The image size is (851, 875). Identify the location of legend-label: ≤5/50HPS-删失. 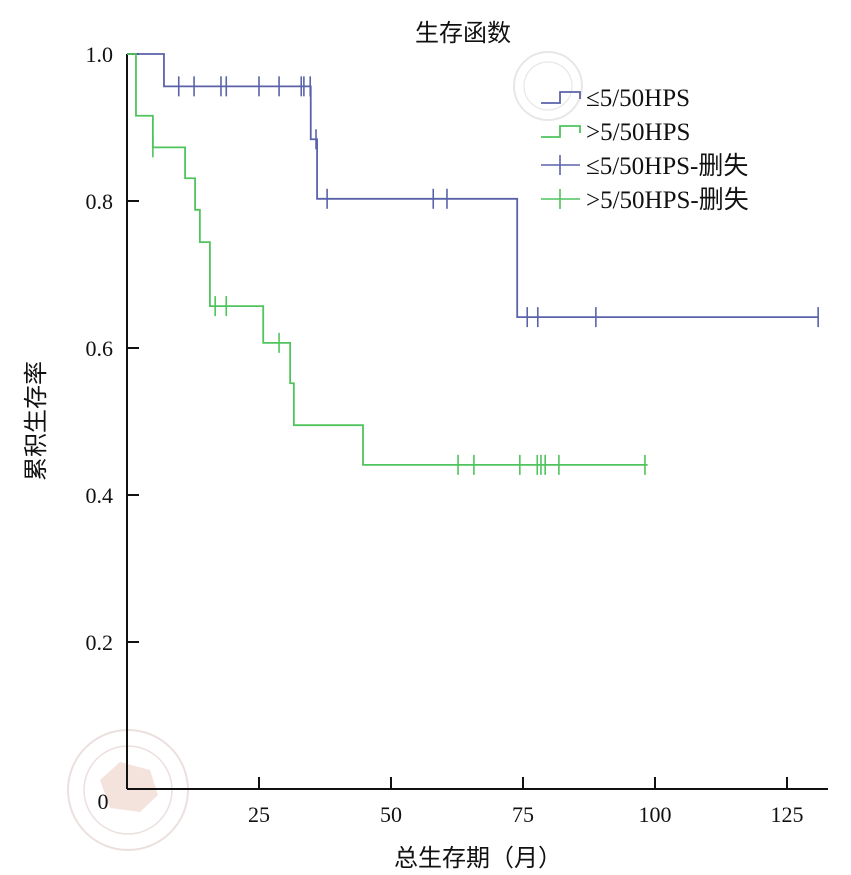
(667, 166).